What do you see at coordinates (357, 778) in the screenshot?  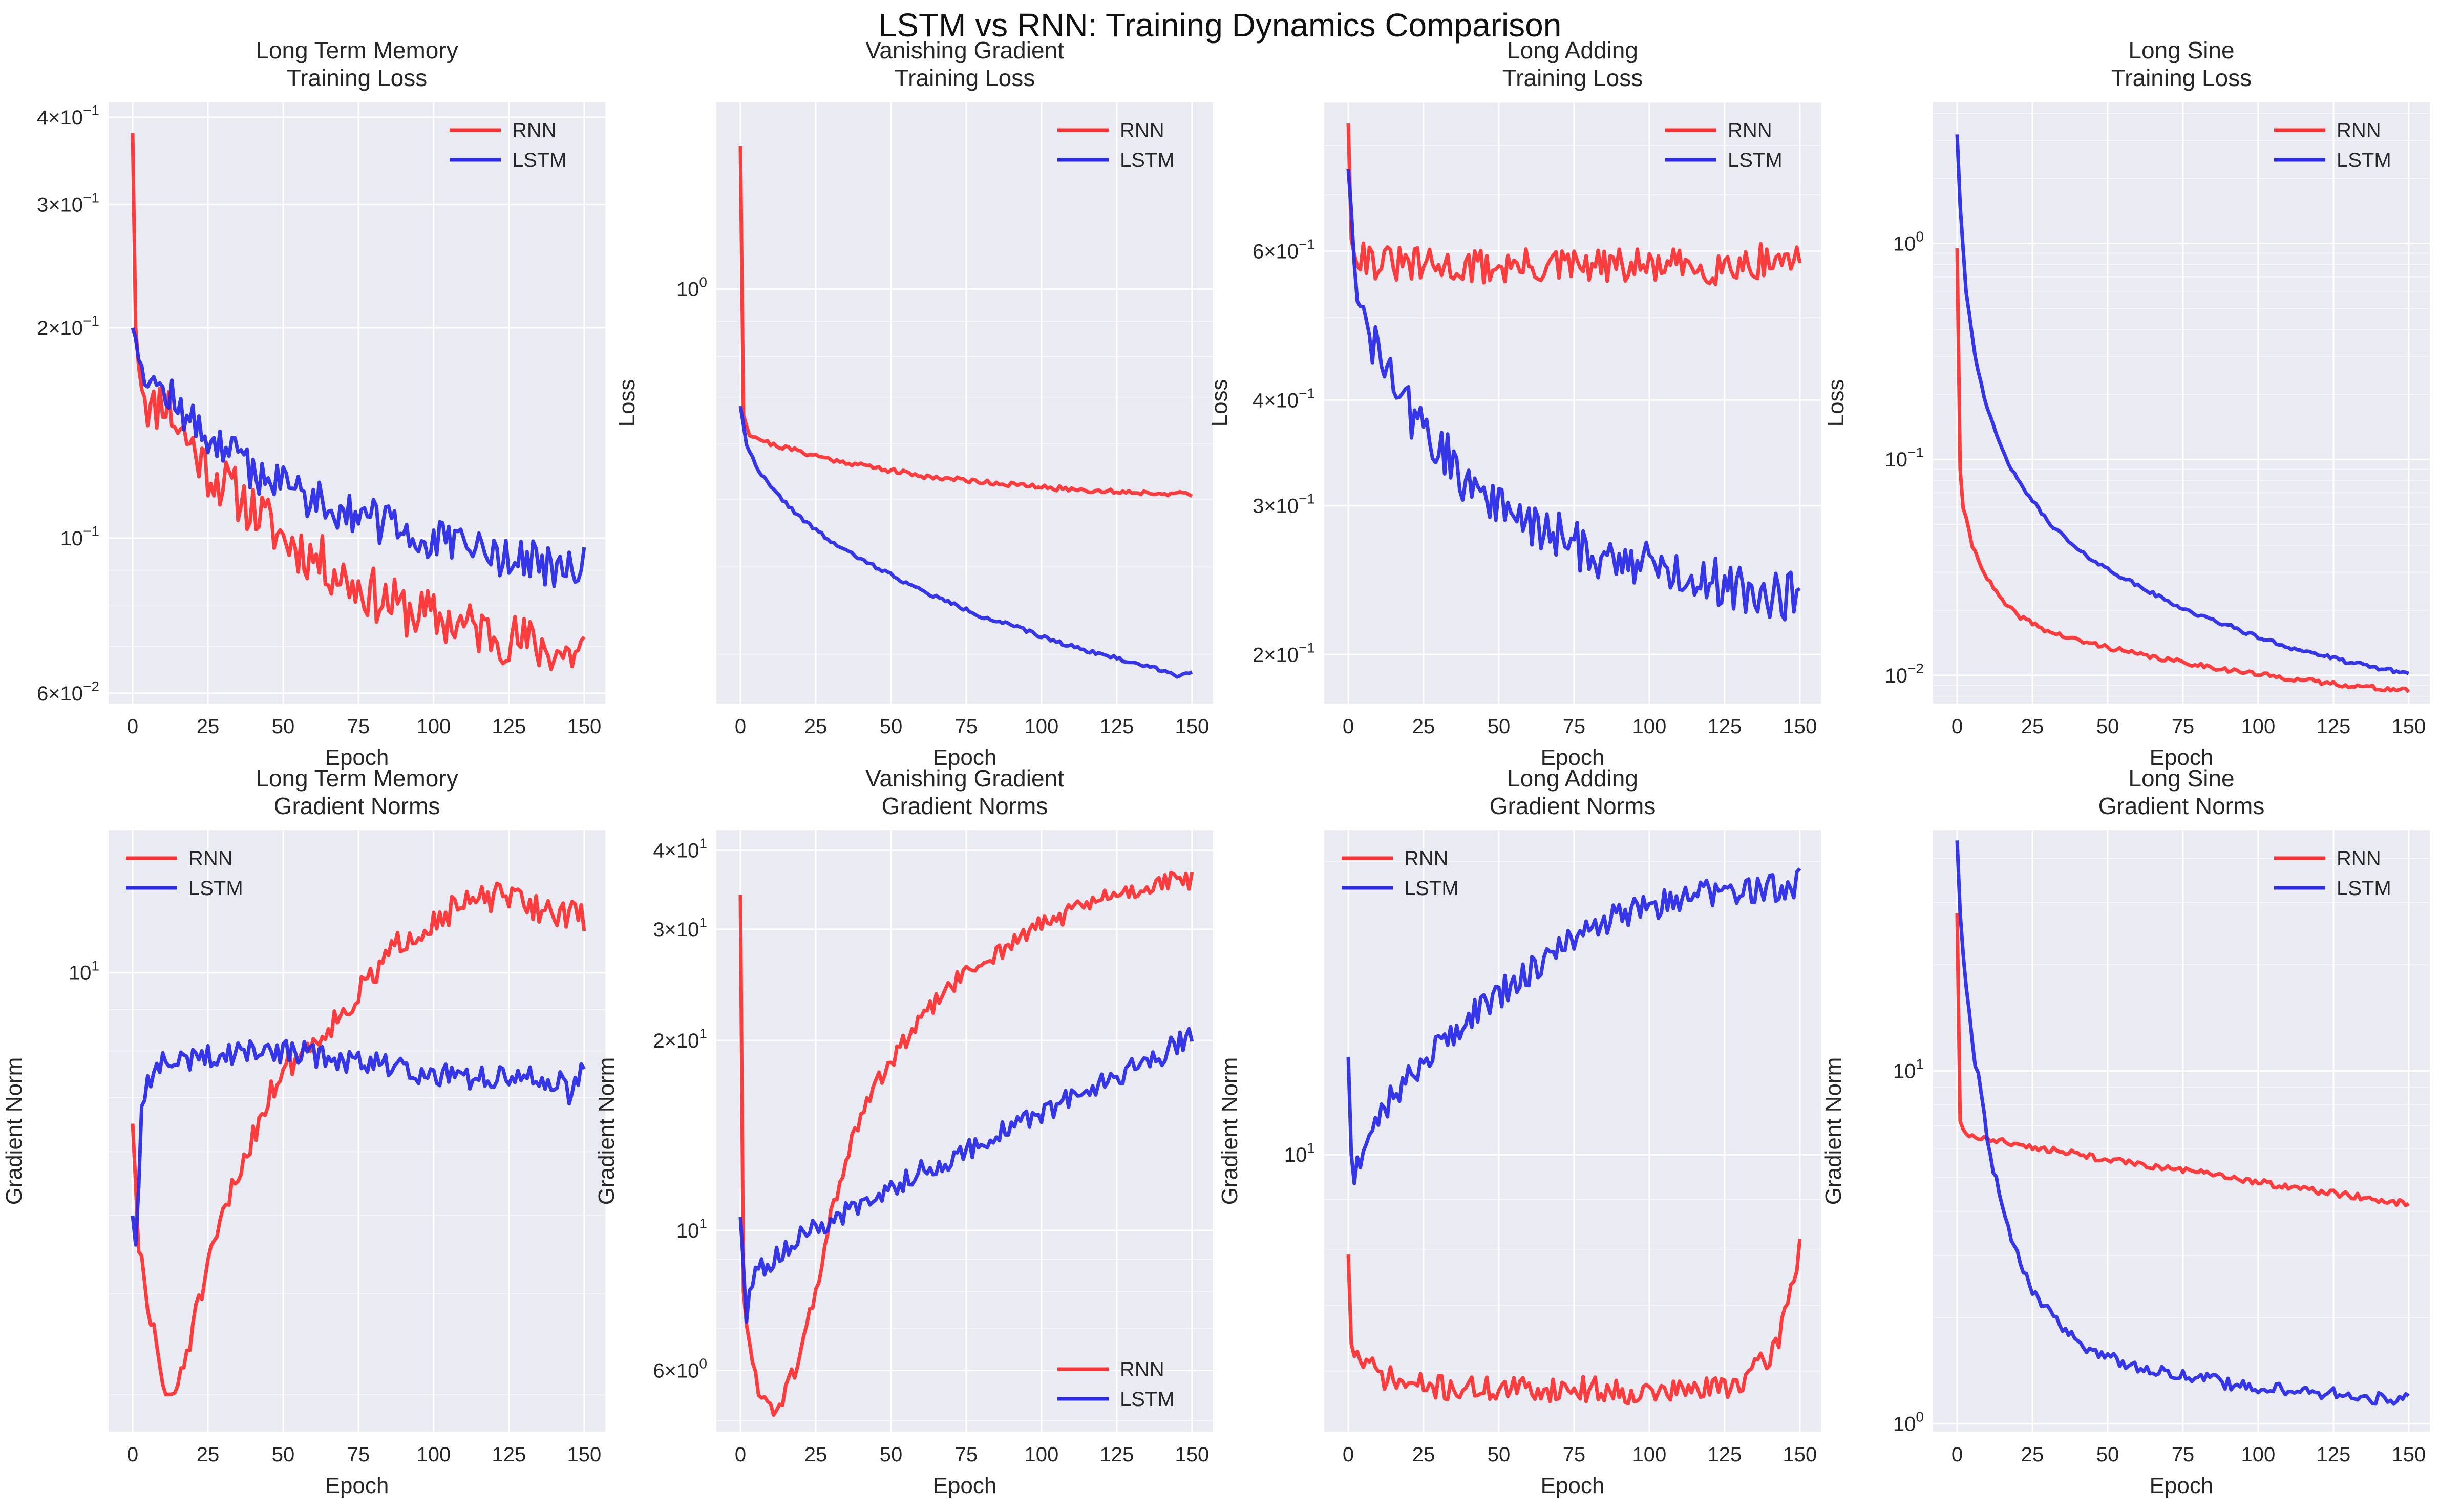 I see `subplot-title: Long Term Memory` at bounding box center [357, 778].